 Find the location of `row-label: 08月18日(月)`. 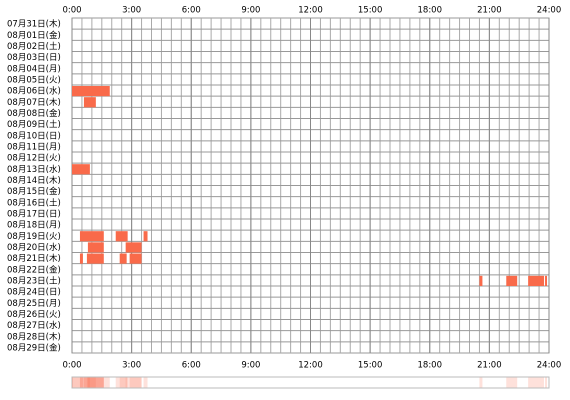

row-label: 08月18日(月) is located at coordinates (34, 226).